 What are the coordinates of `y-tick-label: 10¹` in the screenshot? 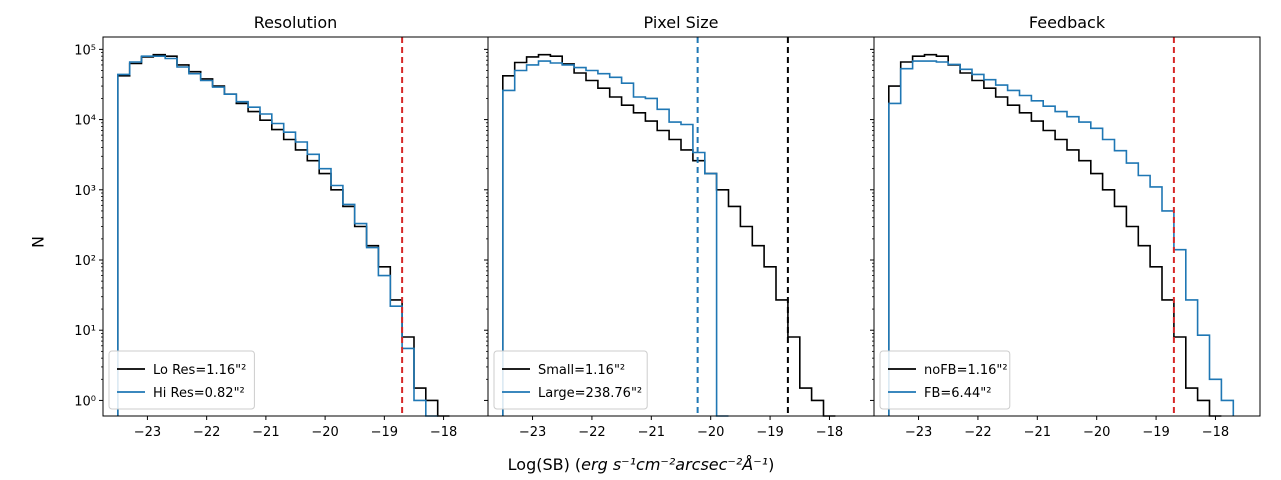 It's located at (85, 331).